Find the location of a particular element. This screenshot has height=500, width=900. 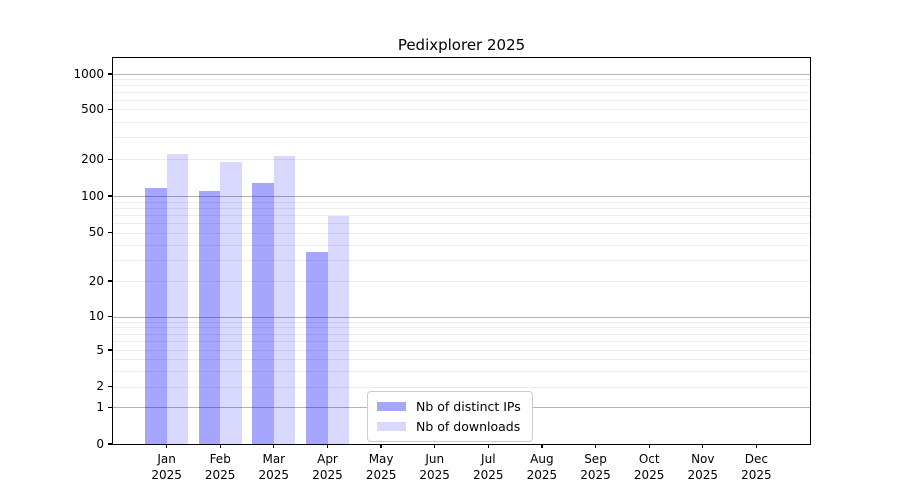

x-tick-feb is located at coordinates (220, 446).